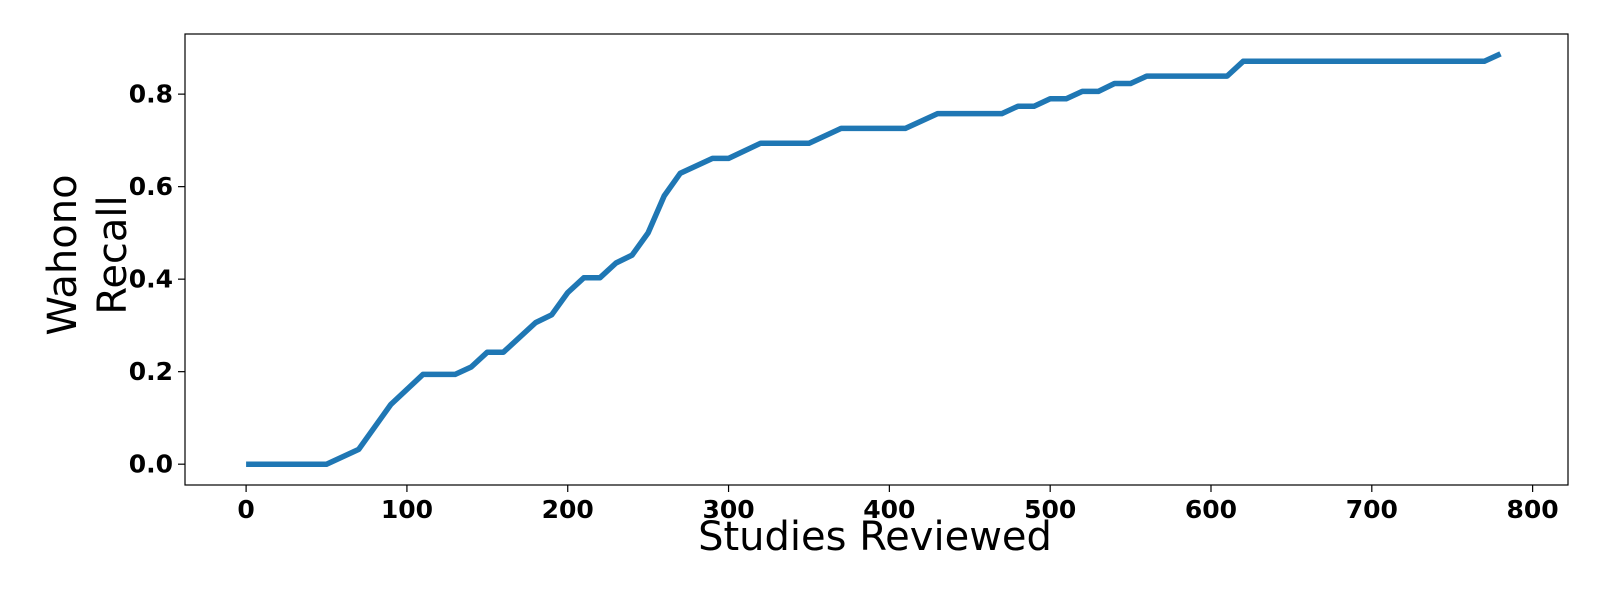  Describe the element at coordinates (151, 464) in the screenshot. I see `y-tick-label: 0.0` at that location.